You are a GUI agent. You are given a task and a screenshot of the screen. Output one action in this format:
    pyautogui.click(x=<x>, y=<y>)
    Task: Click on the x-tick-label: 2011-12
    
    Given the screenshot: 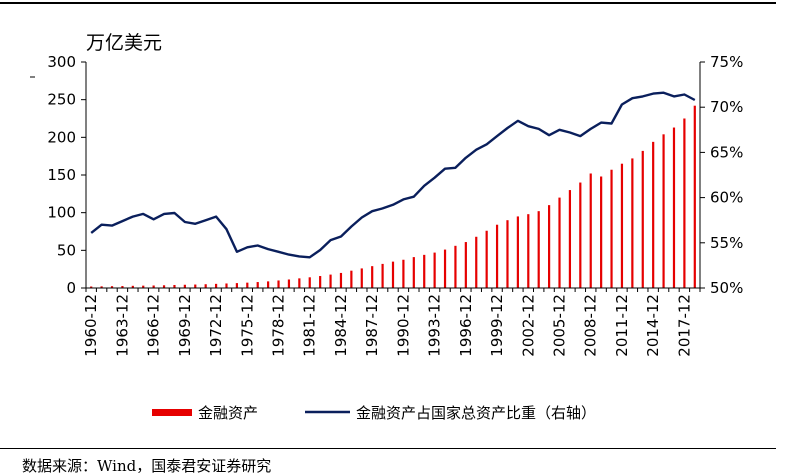 What is the action you would take?
    pyautogui.click(x=622, y=325)
    